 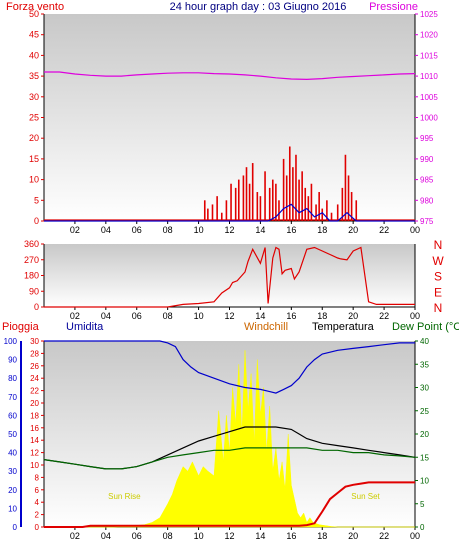 What do you see at coordinates (37, 515) in the screenshot?
I see `rain-axis-tick-label: 2` at bounding box center [37, 515].